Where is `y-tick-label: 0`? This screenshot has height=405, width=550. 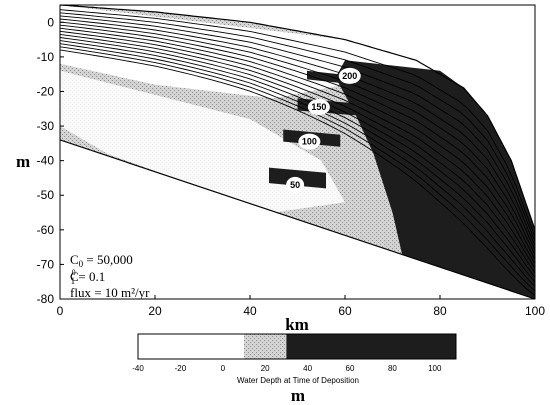
y-tick-label: 0 is located at coordinates (50, 22).